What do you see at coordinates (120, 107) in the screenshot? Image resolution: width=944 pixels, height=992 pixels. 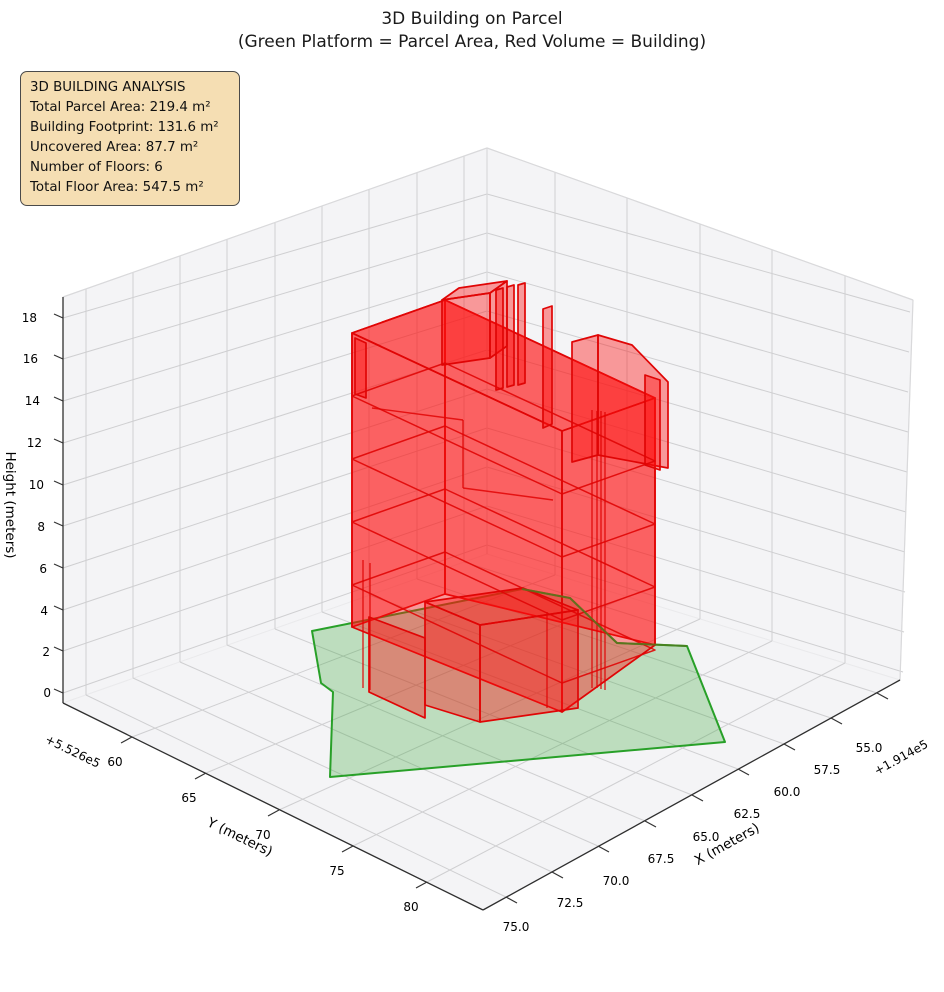 I see `info-box-line: Total Parcel Area: 219.4 m²` at bounding box center [120, 107].